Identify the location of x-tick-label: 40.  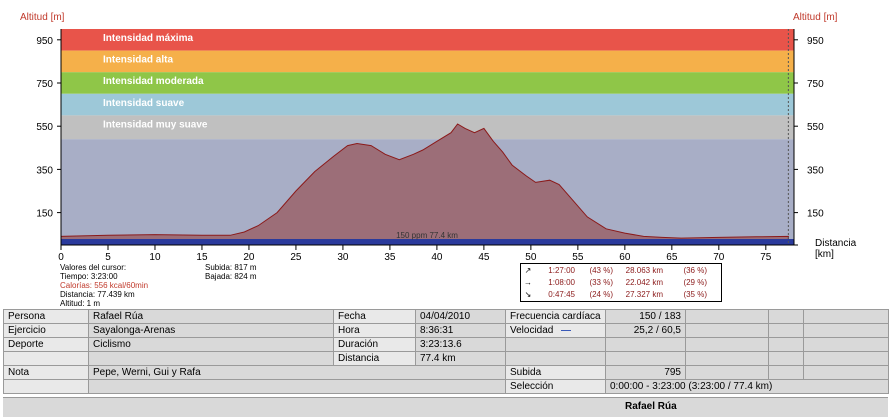
(437, 257).